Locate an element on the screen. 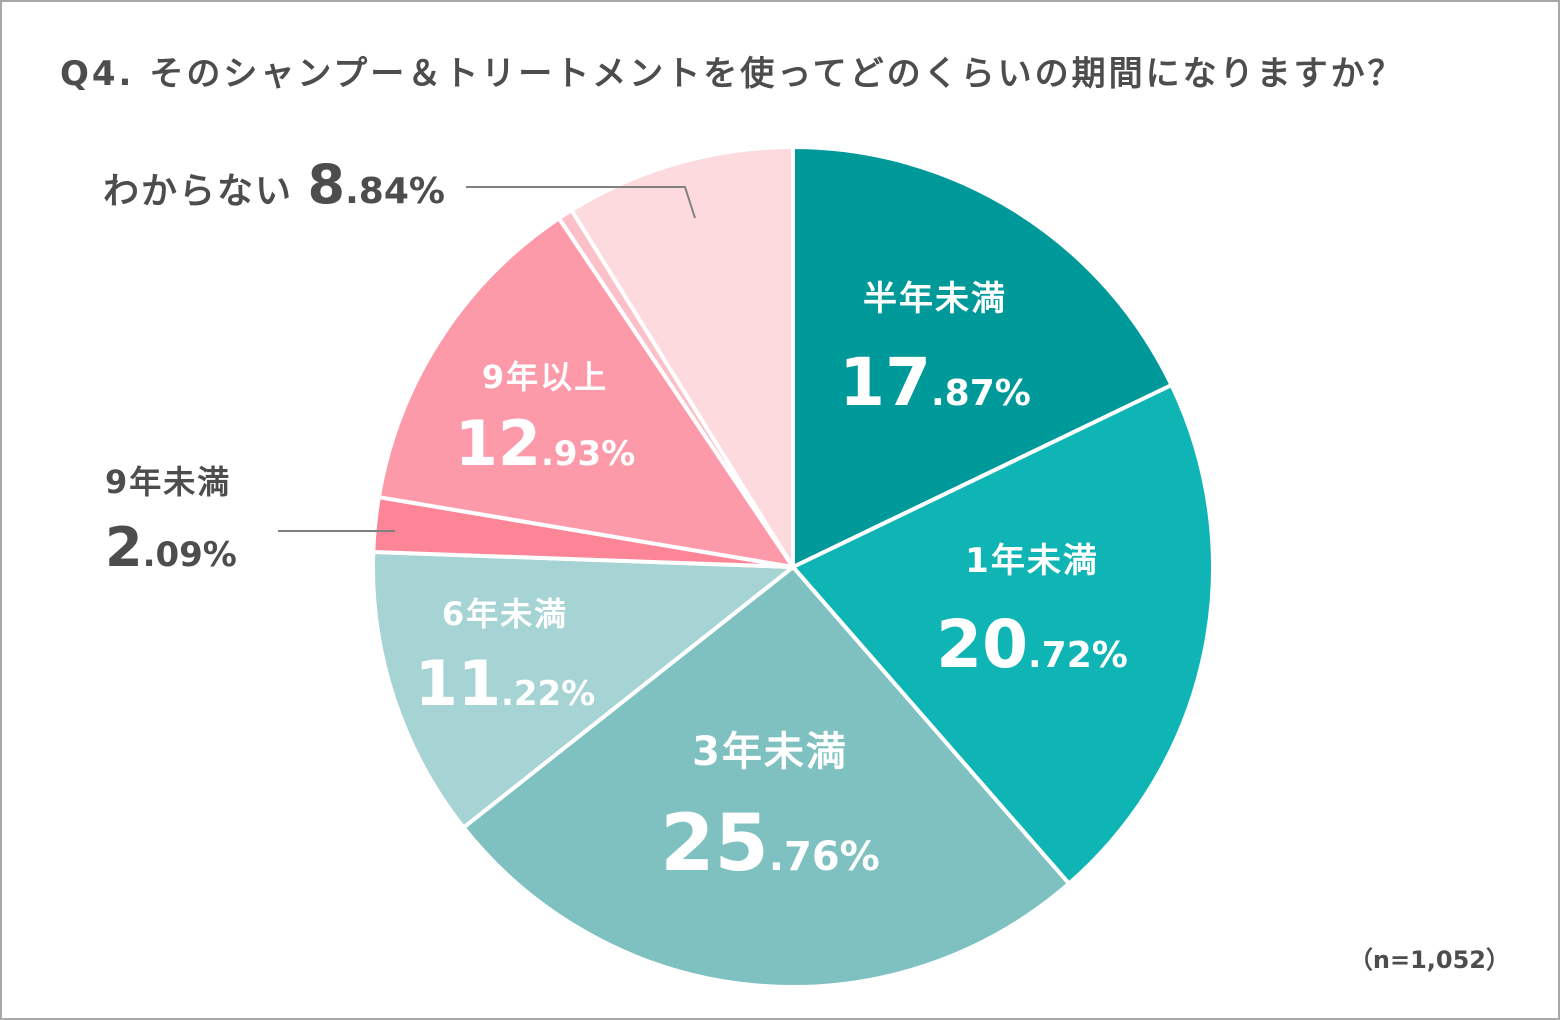  slice-value-label: 2.09% is located at coordinates (171, 547).